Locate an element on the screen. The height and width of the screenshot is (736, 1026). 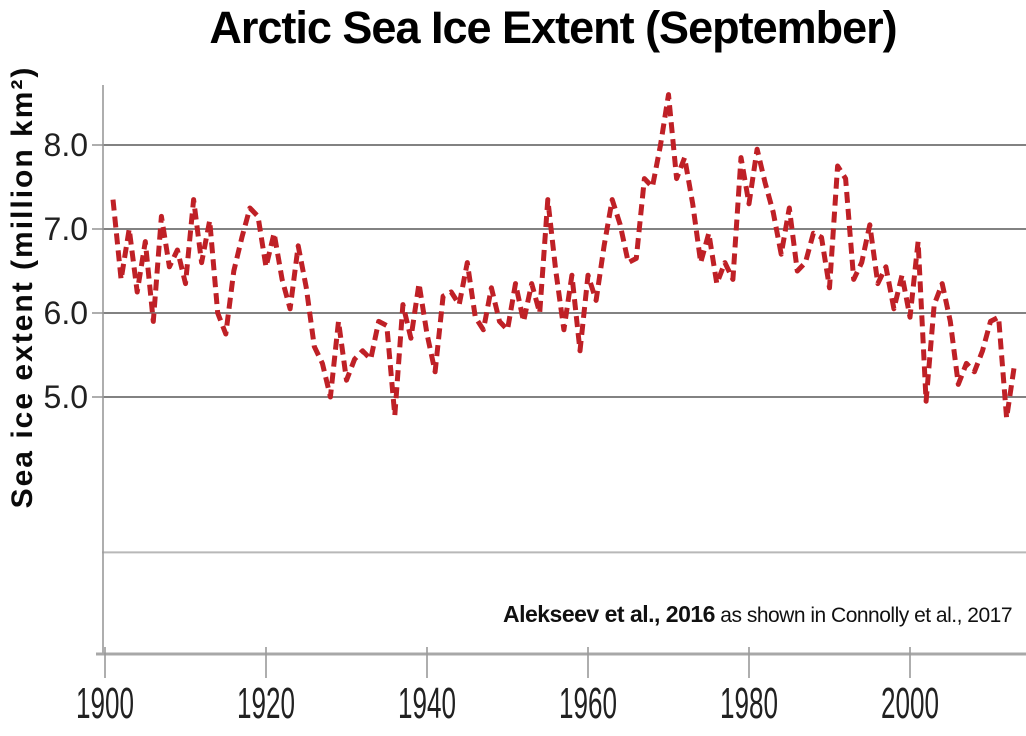
x-tick-label: 1960 is located at coordinates (588, 703).